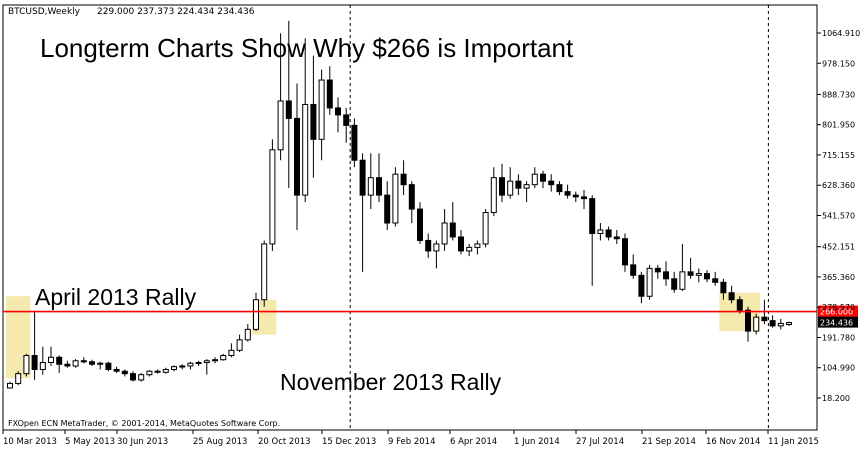 This screenshot has width=860, height=455. I want to click on last-price-tag, so click(838, 322).